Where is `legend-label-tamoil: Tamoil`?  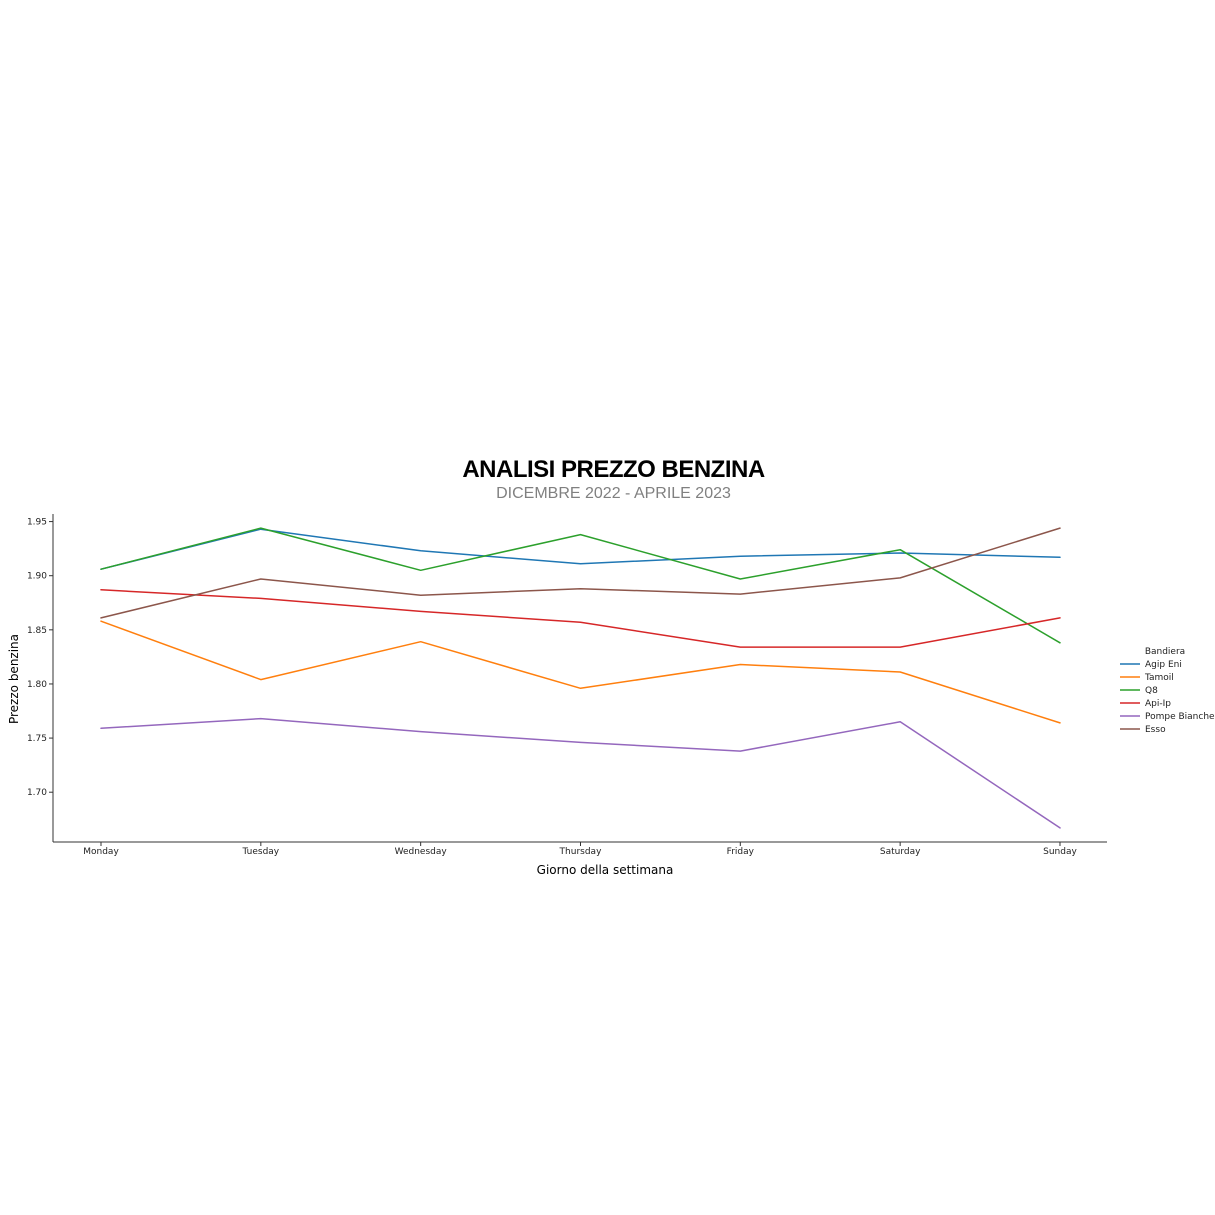 legend-label-tamoil: Tamoil is located at coordinates (1159, 678).